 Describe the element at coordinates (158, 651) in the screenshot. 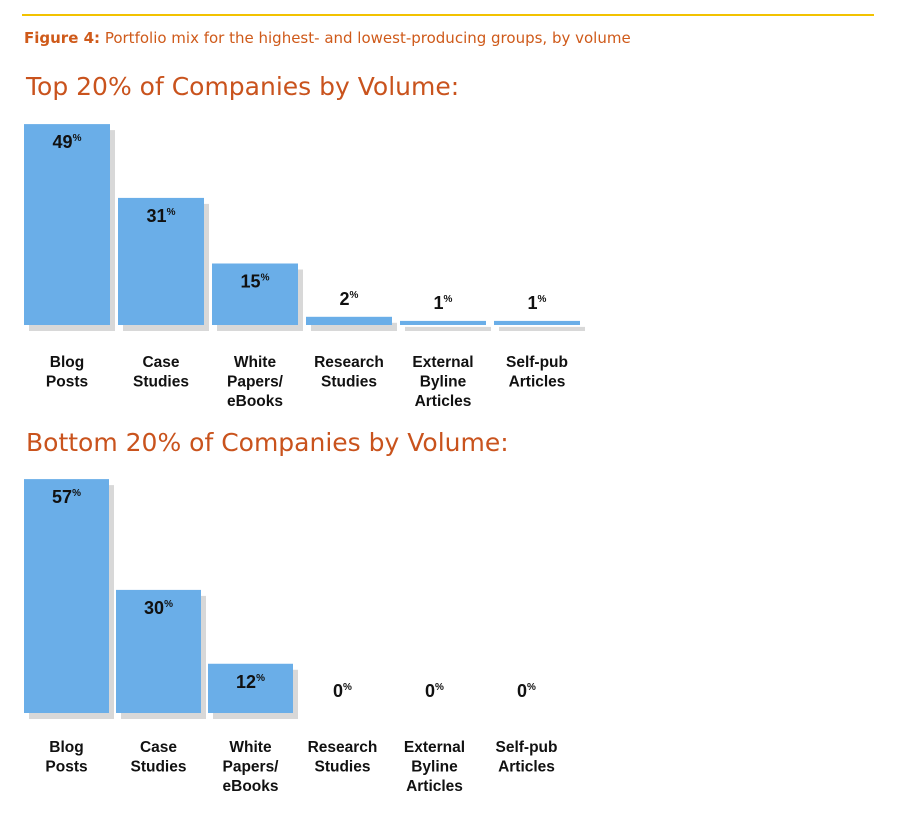

I see `bottom-bar-case-studies` at that location.